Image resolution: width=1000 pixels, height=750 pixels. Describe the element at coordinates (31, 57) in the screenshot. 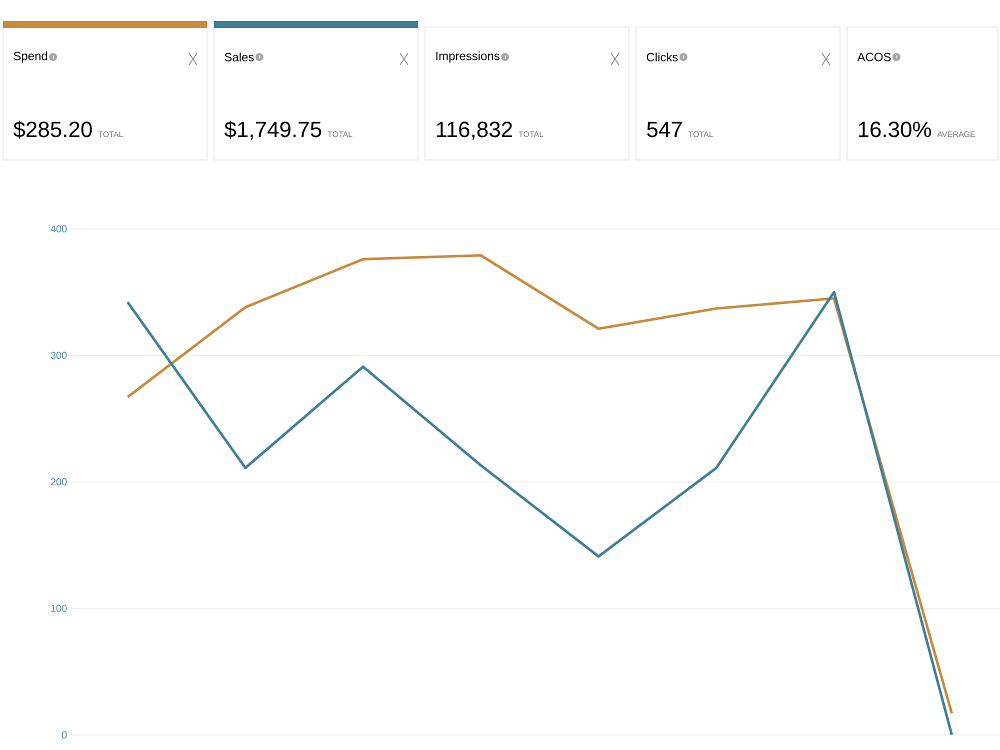

I see `text: Spend` at that location.